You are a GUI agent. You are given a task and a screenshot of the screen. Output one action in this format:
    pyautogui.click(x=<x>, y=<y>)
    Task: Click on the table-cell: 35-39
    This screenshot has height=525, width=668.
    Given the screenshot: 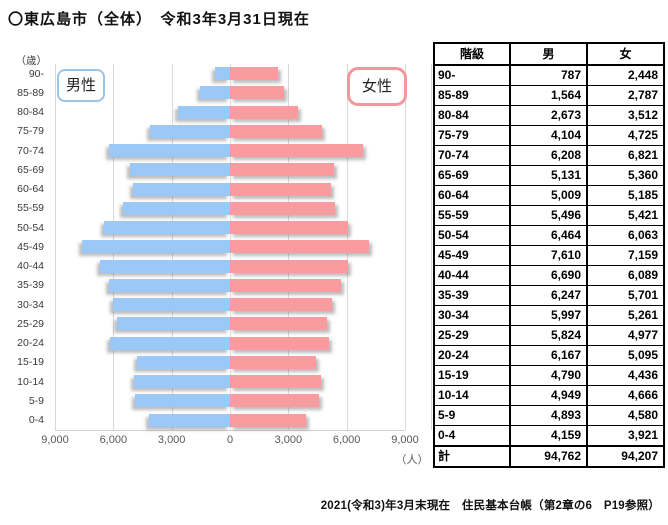 What is the action you would take?
    pyautogui.click(x=472, y=295)
    